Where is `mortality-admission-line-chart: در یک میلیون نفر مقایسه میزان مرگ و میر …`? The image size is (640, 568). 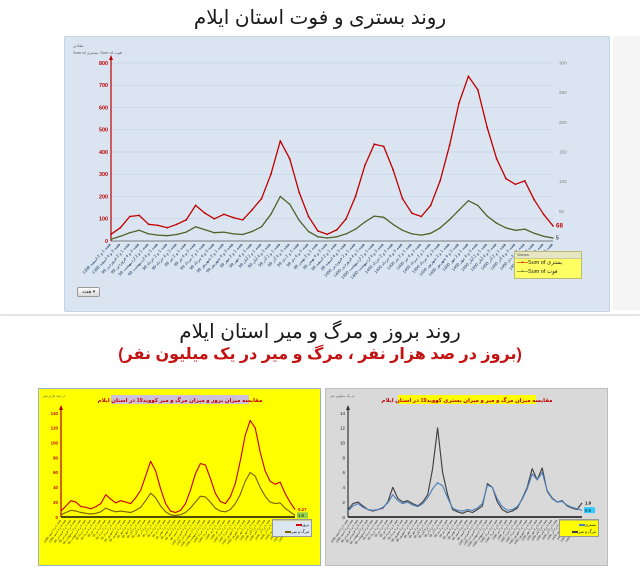
mortality-admission-line-chart: در یک میلیون نفر مقایسه میزان مرگ و میر … is located at coordinates (462, 471).